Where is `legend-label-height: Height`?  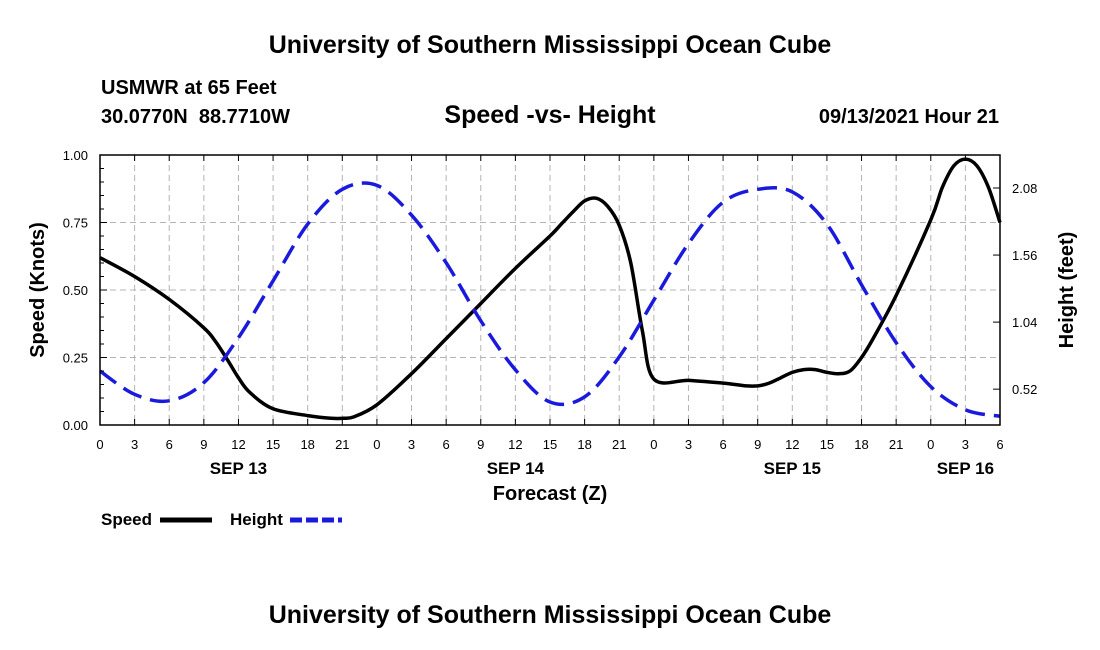
legend-label-height: Height is located at coordinates (256, 519).